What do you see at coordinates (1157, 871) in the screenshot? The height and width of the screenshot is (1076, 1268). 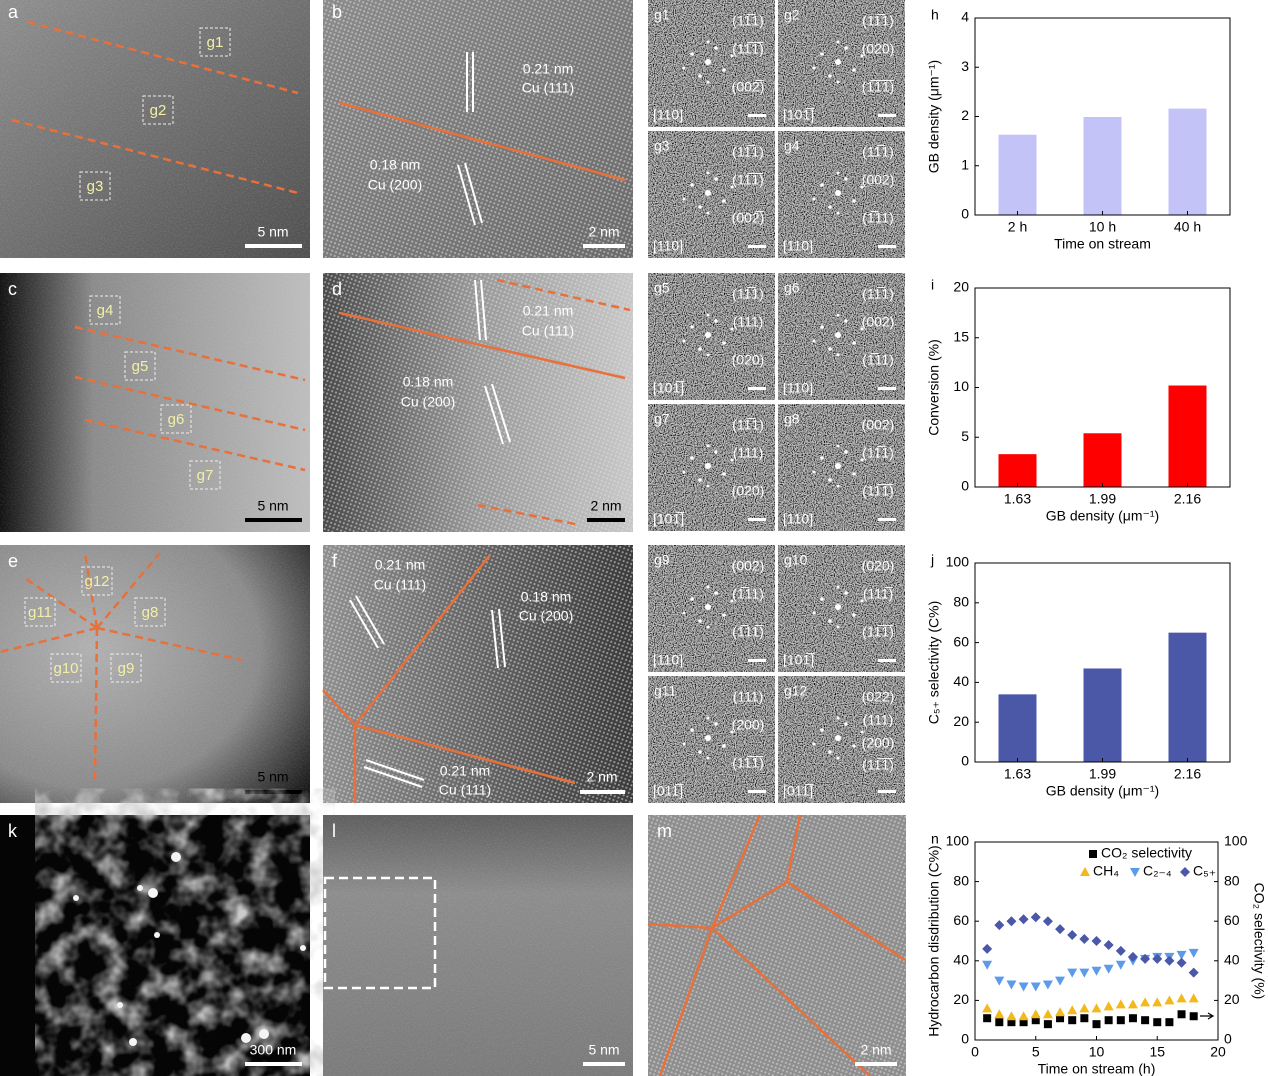 I see `legend-label: C₂₋₄` at bounding box center [1157, 871].